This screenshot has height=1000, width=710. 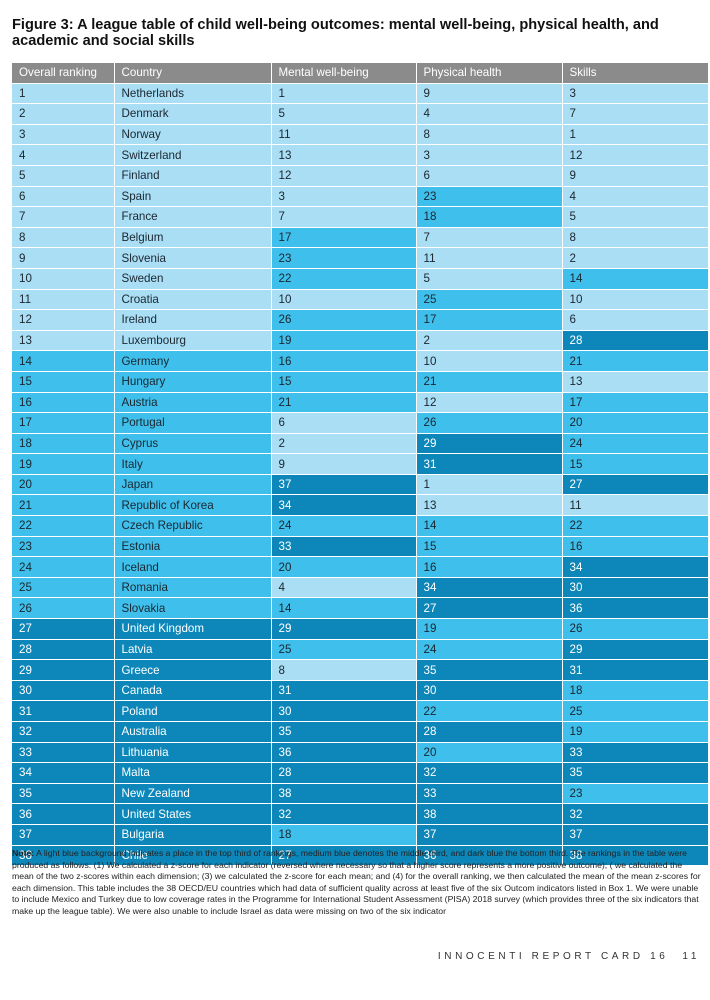 I want to click on table-row: 26 Slovakia 14 27 36, so click(x=360, y=608).